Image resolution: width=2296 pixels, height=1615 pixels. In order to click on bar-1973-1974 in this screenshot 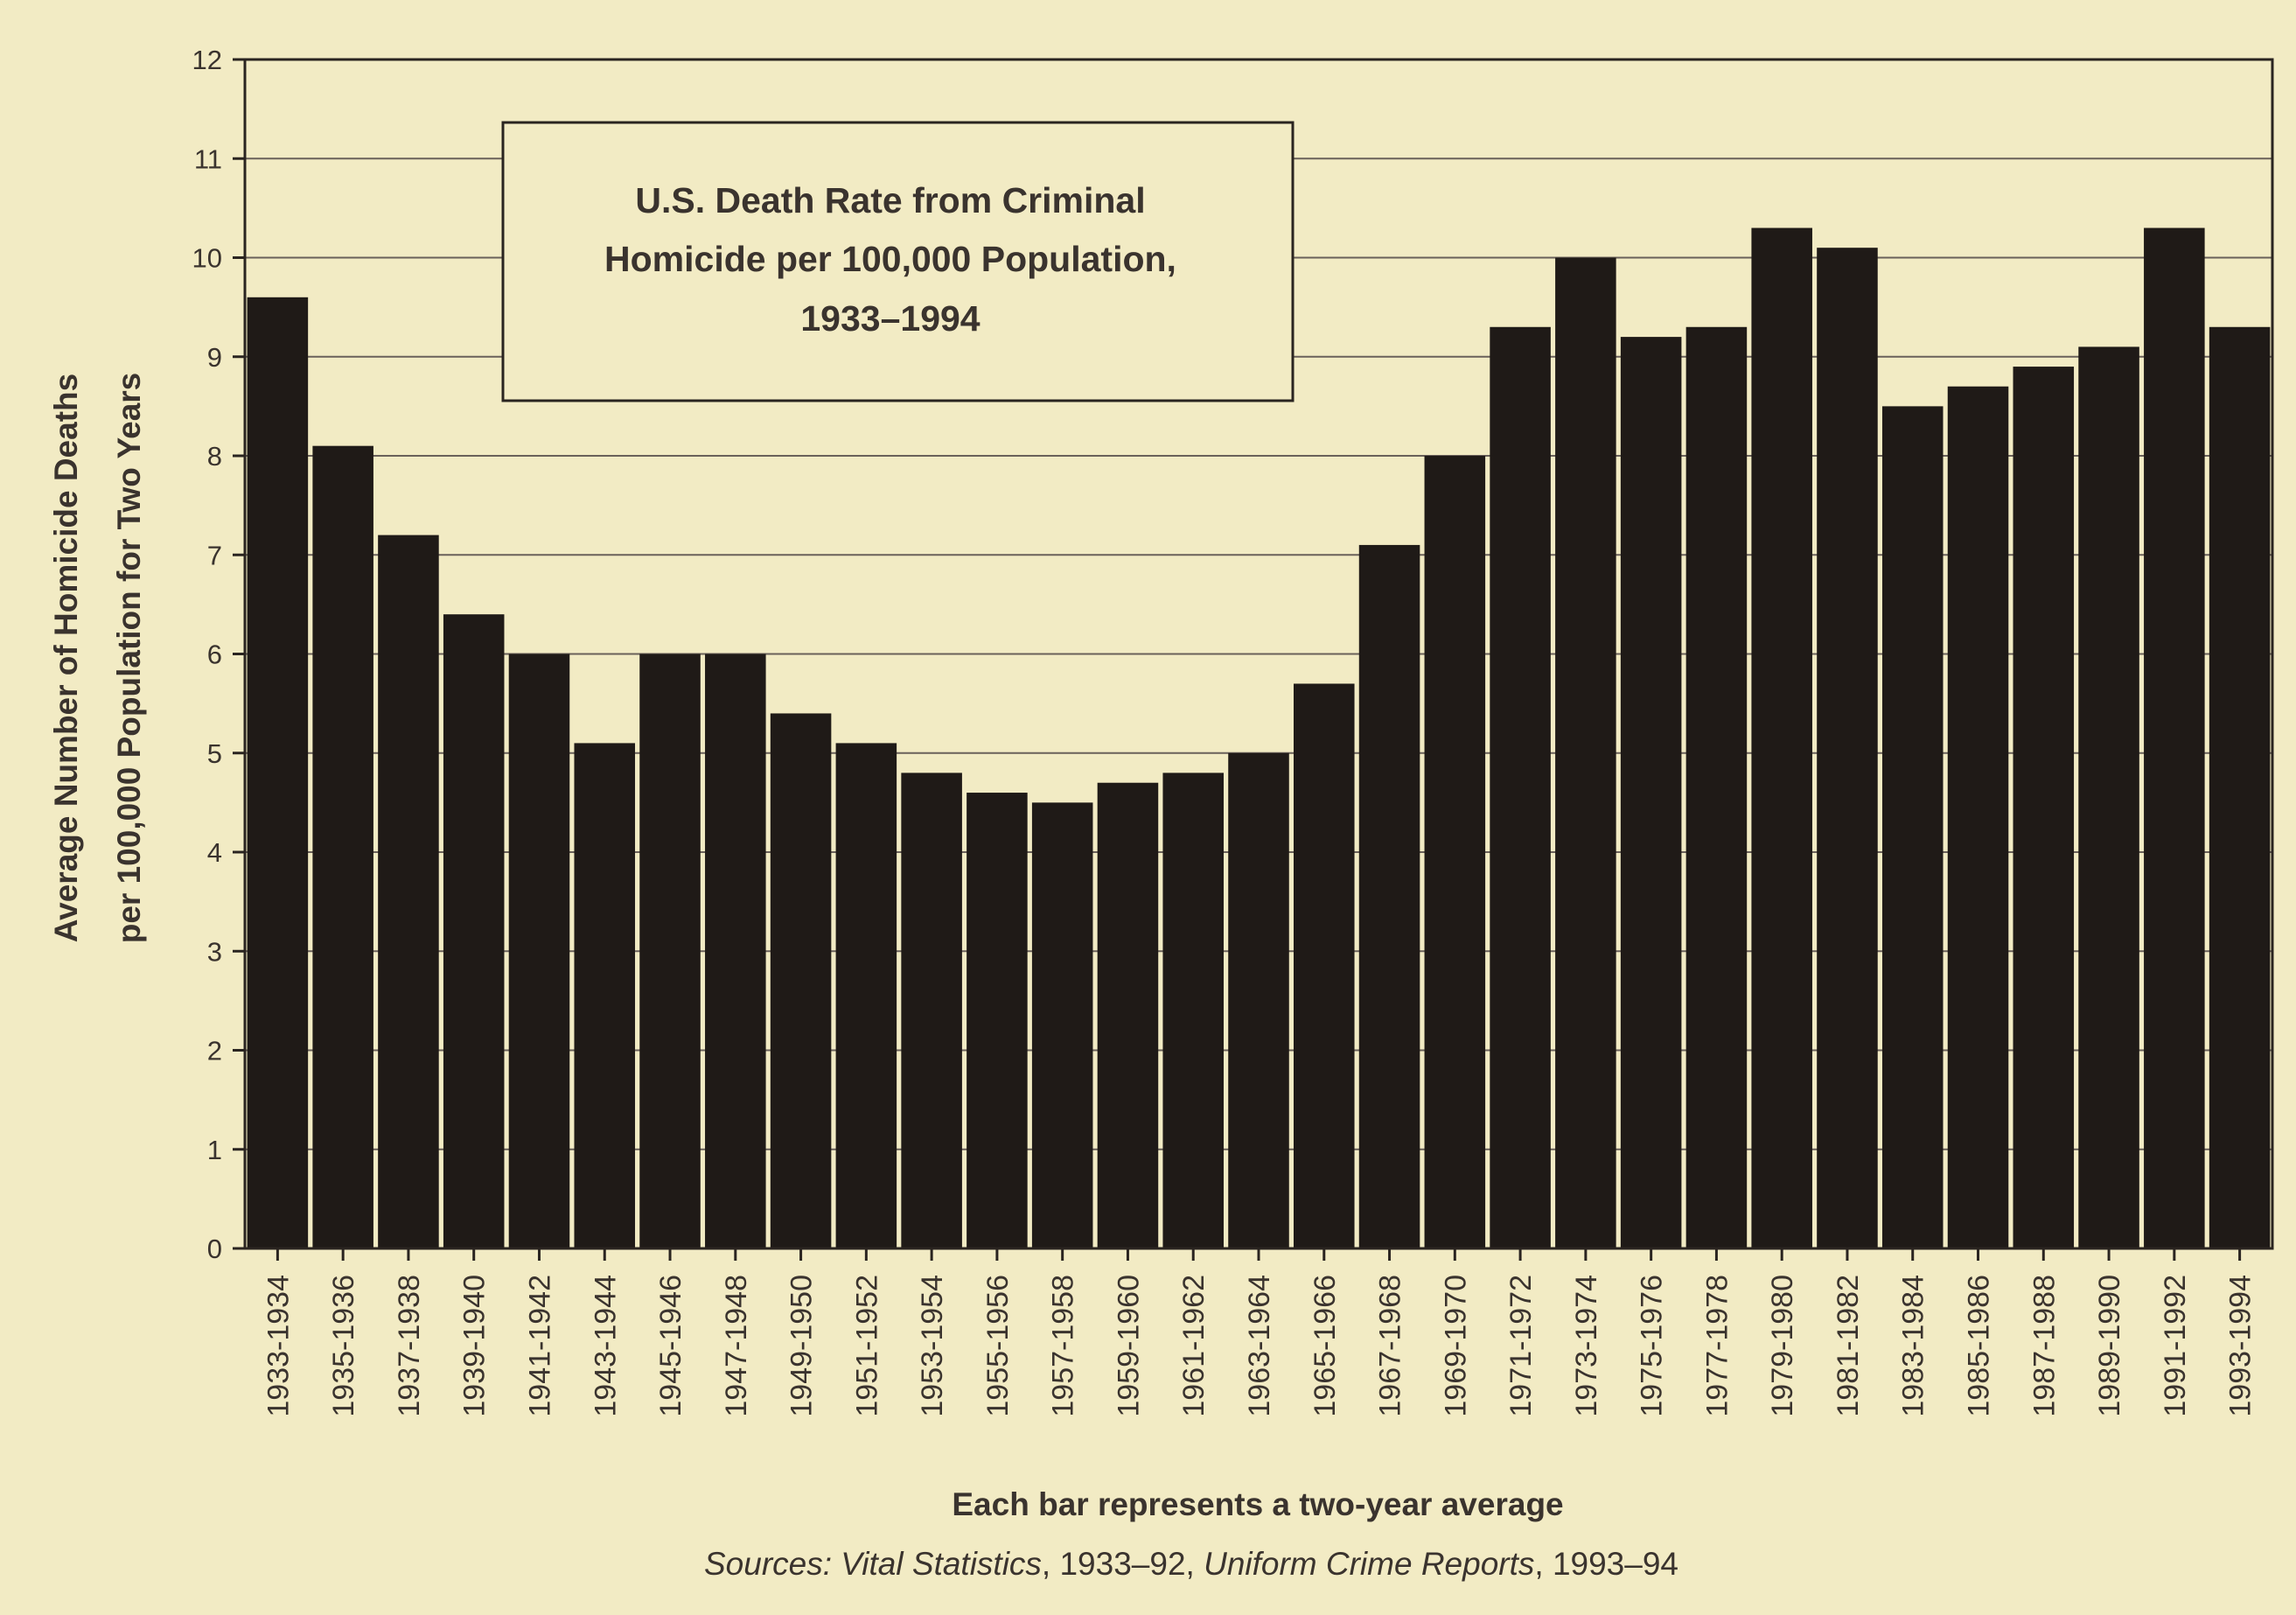, I will do `click(1586, 753)`.